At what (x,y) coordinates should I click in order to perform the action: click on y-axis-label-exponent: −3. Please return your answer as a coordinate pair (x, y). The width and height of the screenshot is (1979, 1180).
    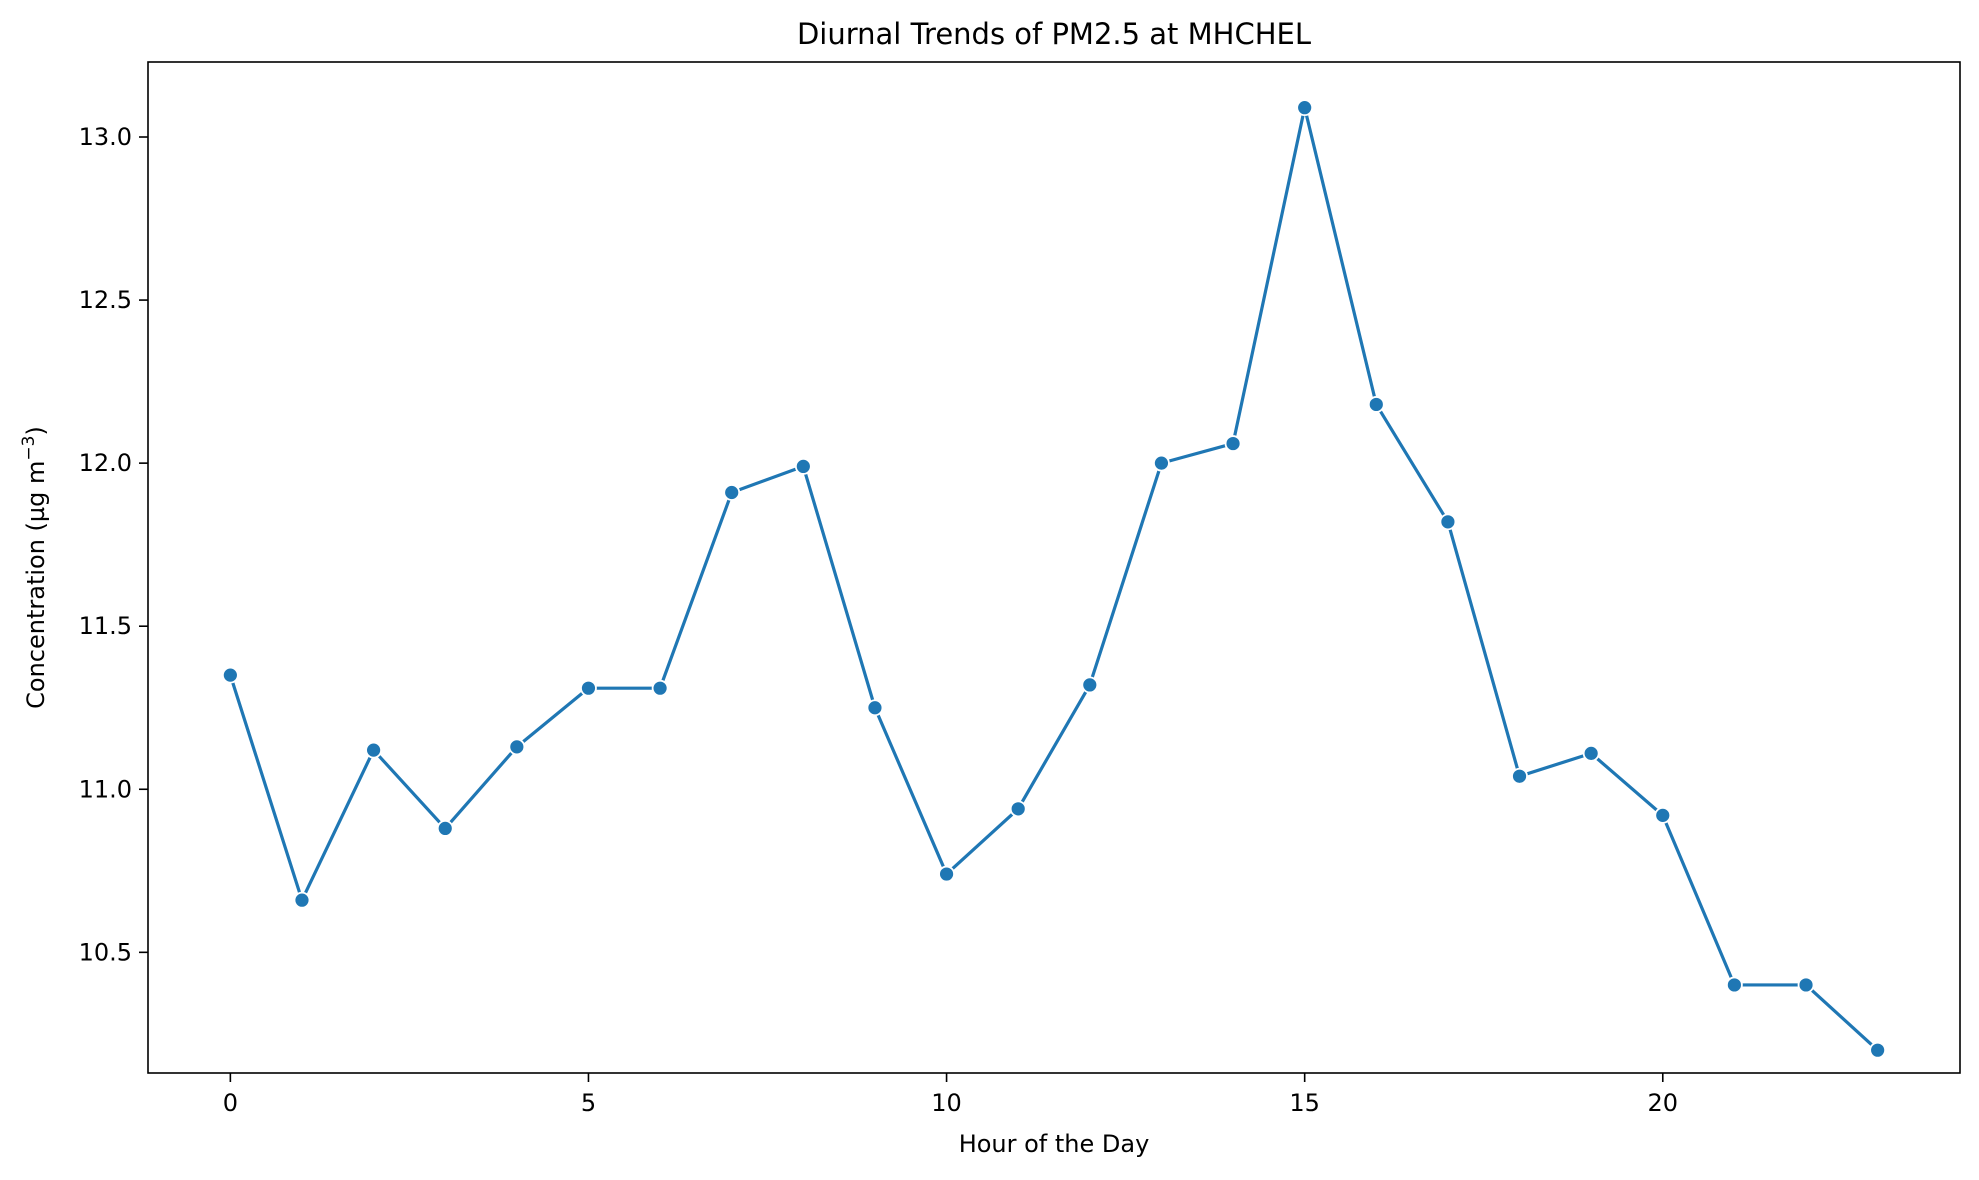
    Looking at the image, I should click on (29, 448).